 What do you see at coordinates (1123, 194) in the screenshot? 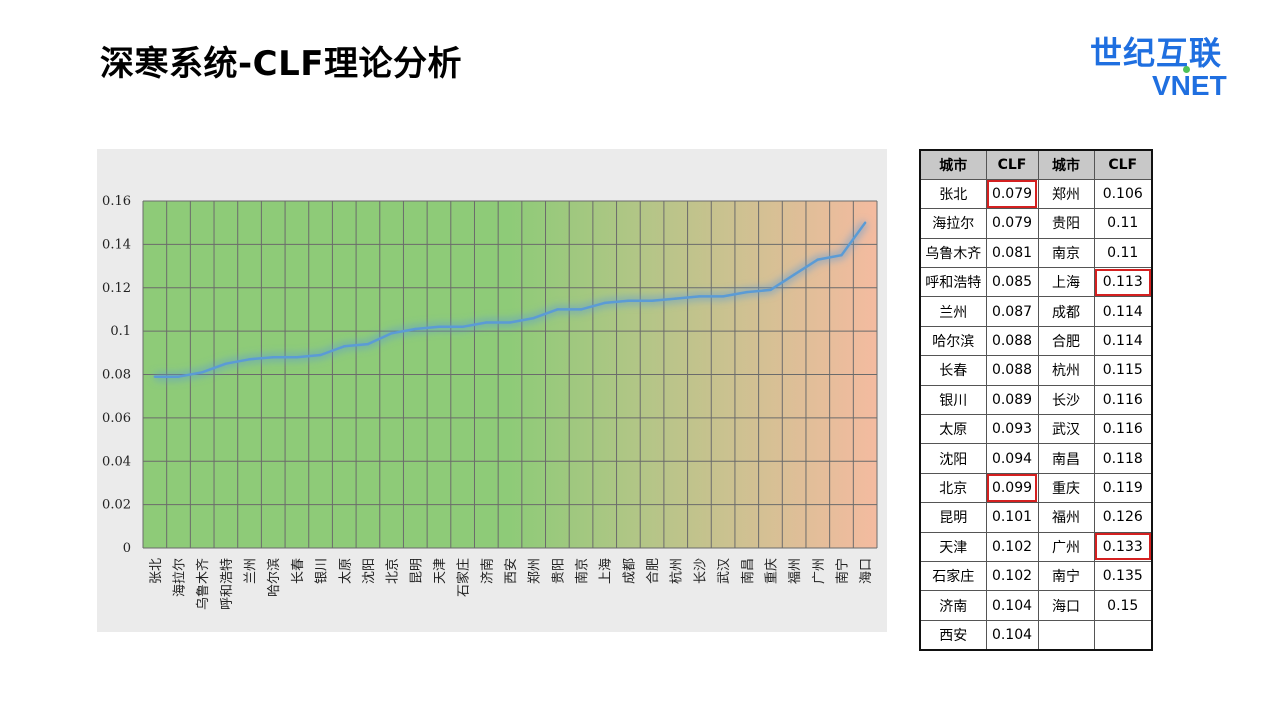
I see `clf-cell: 0.106` at bounding box center [1123, 194].